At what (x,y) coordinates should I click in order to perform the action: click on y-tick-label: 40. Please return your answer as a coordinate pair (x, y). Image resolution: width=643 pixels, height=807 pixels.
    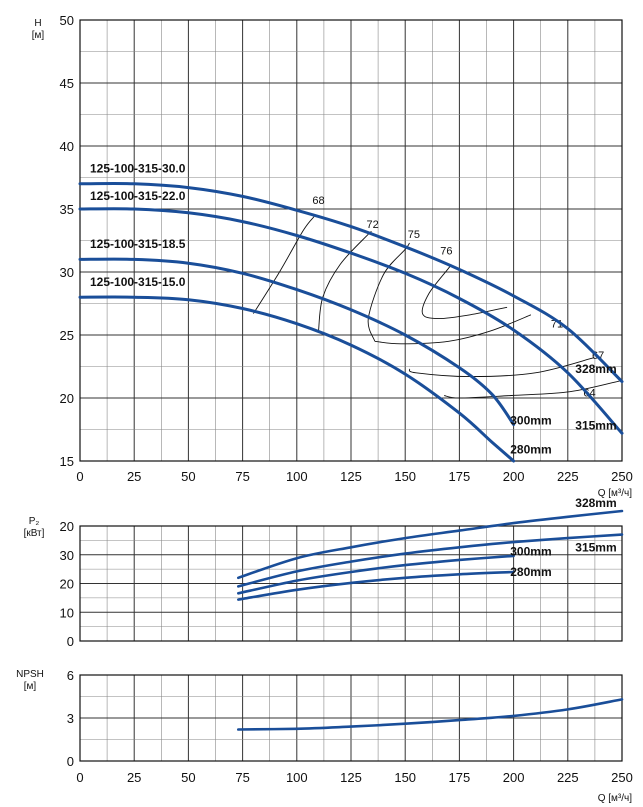
    Looking at the image, I should click on (67, 146).